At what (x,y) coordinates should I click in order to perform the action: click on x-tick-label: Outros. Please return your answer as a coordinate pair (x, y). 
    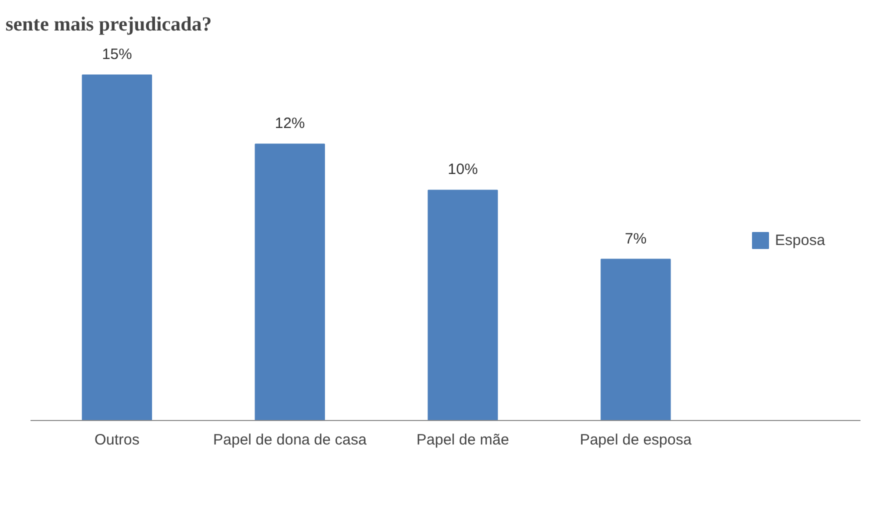
    Looking at the image, I should click on (117, 440).